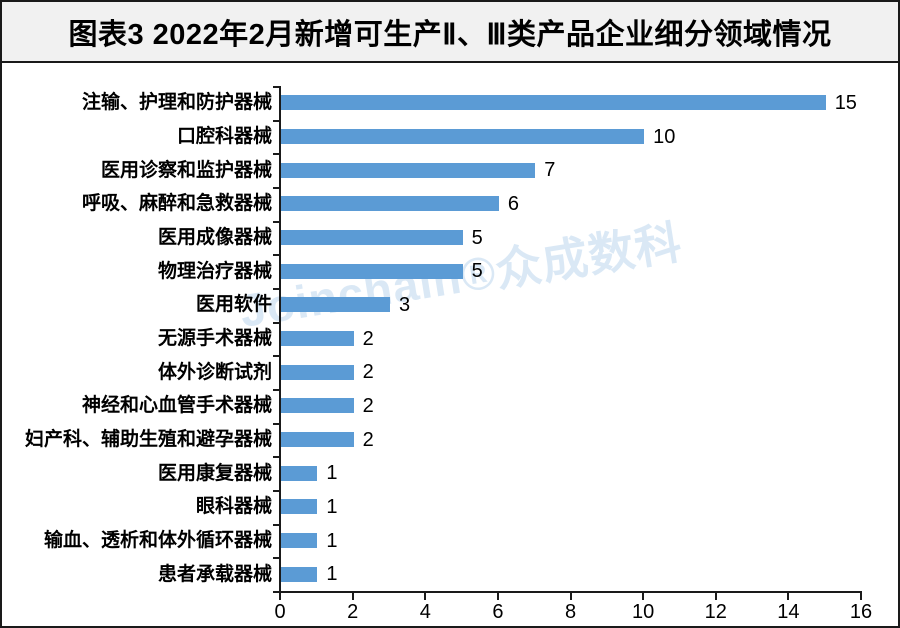 Image resolution: width=900 pixels, height=628 pixels. What do you see at coordinates (570, 612) in the screenshot?
I see `x-tick-label: 8` at bounding box center [570, 612].